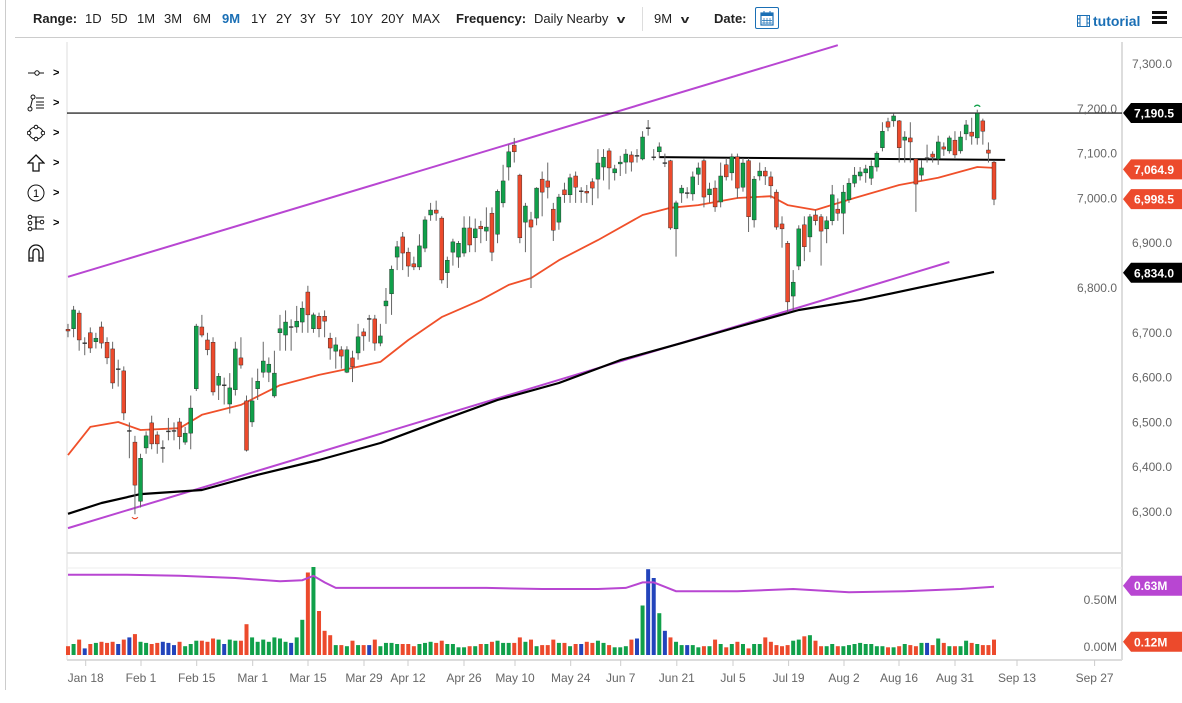 This screenshot has width=1182, height=703. I want to click on measure-tool: >, so click(43, 223).